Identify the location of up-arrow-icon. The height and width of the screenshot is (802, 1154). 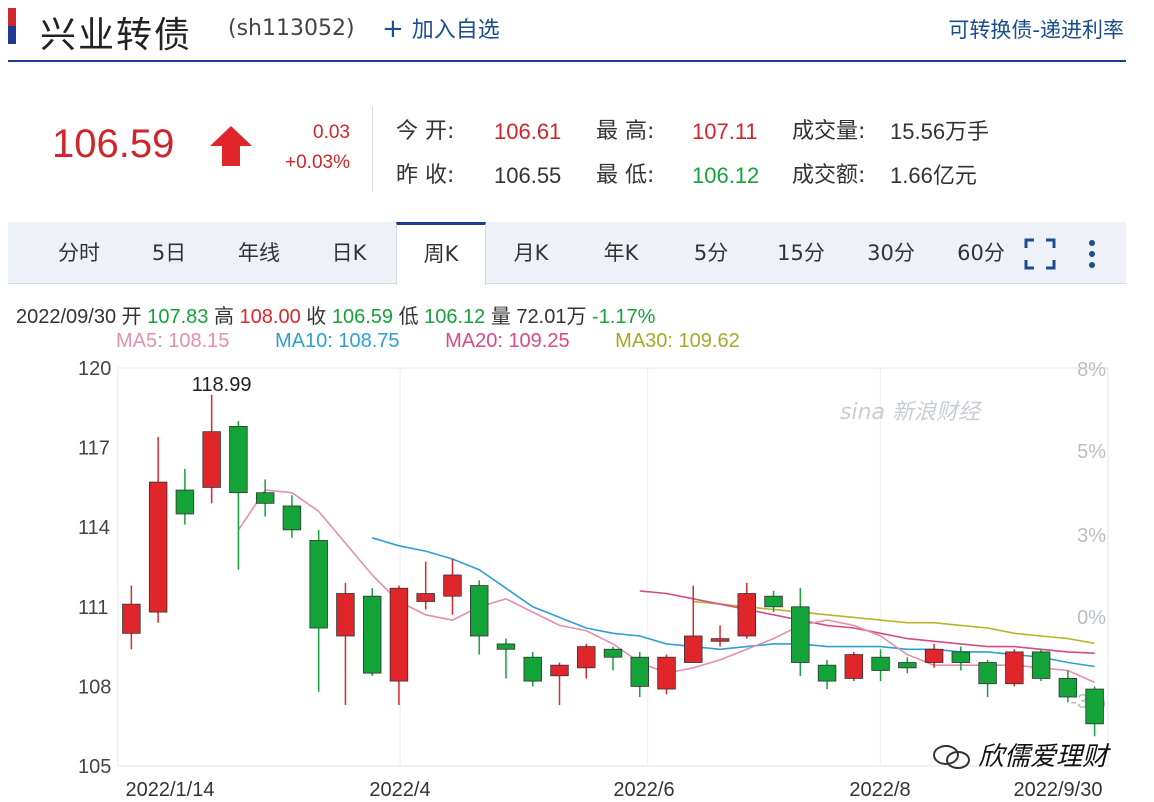
(231, 146).